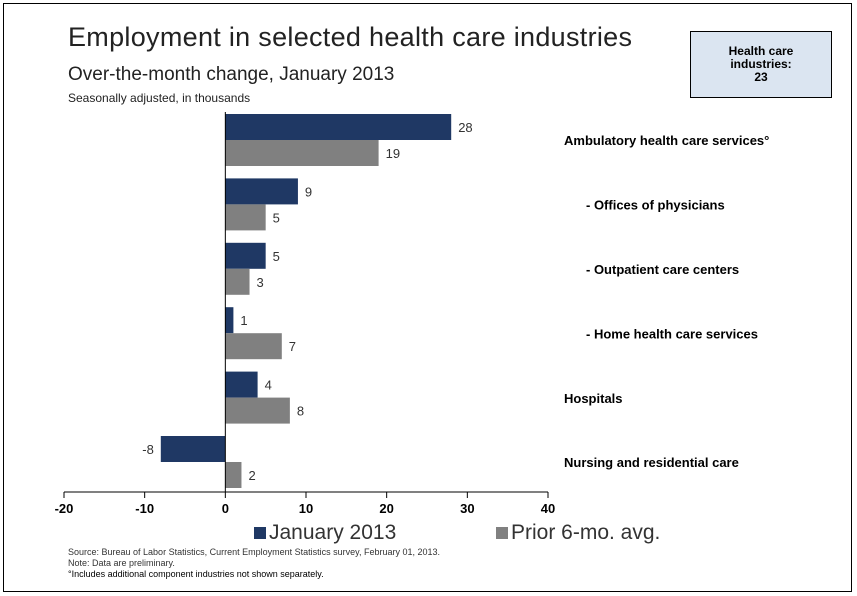 Image resolution: width=857 pixels, height=596 pixels. I want to click on data-label: 4, so click(268, 385).